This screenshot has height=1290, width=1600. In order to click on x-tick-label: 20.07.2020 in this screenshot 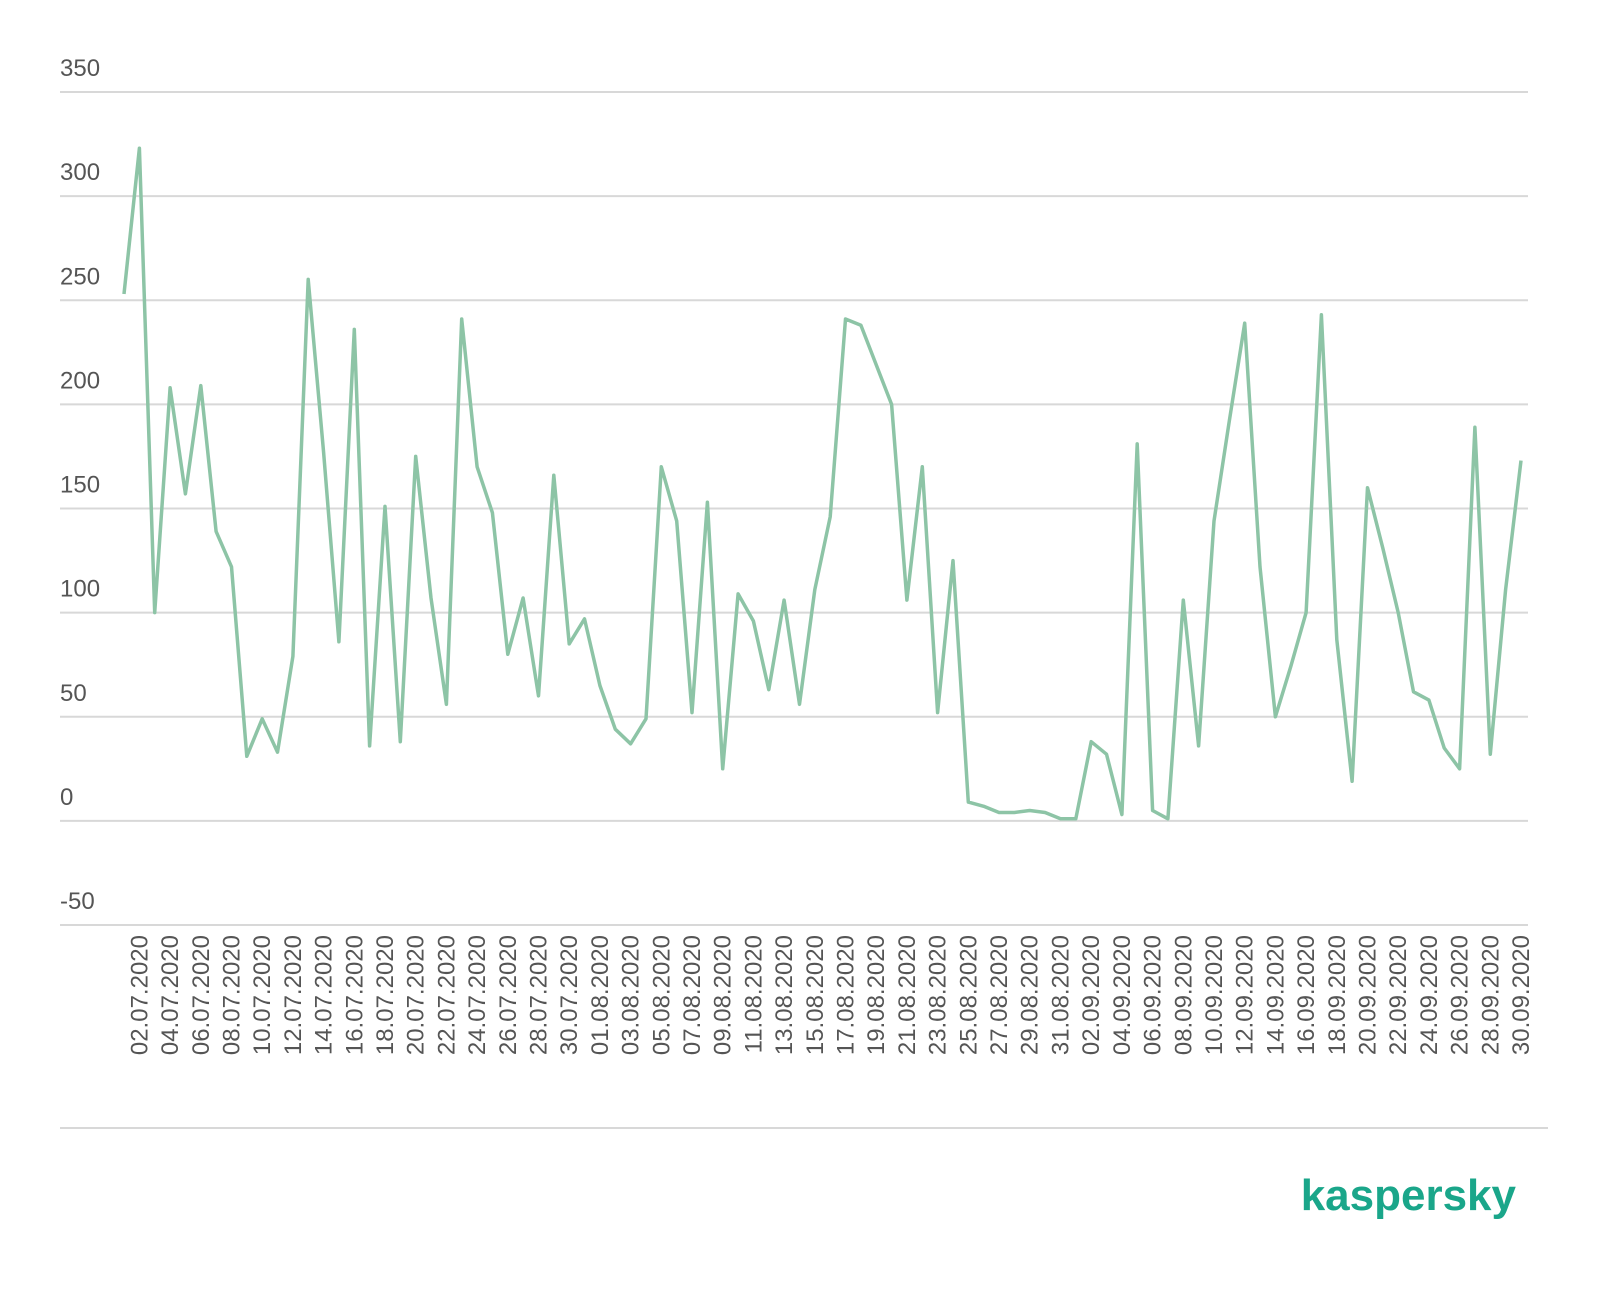, I will do `click(416, 995)`.